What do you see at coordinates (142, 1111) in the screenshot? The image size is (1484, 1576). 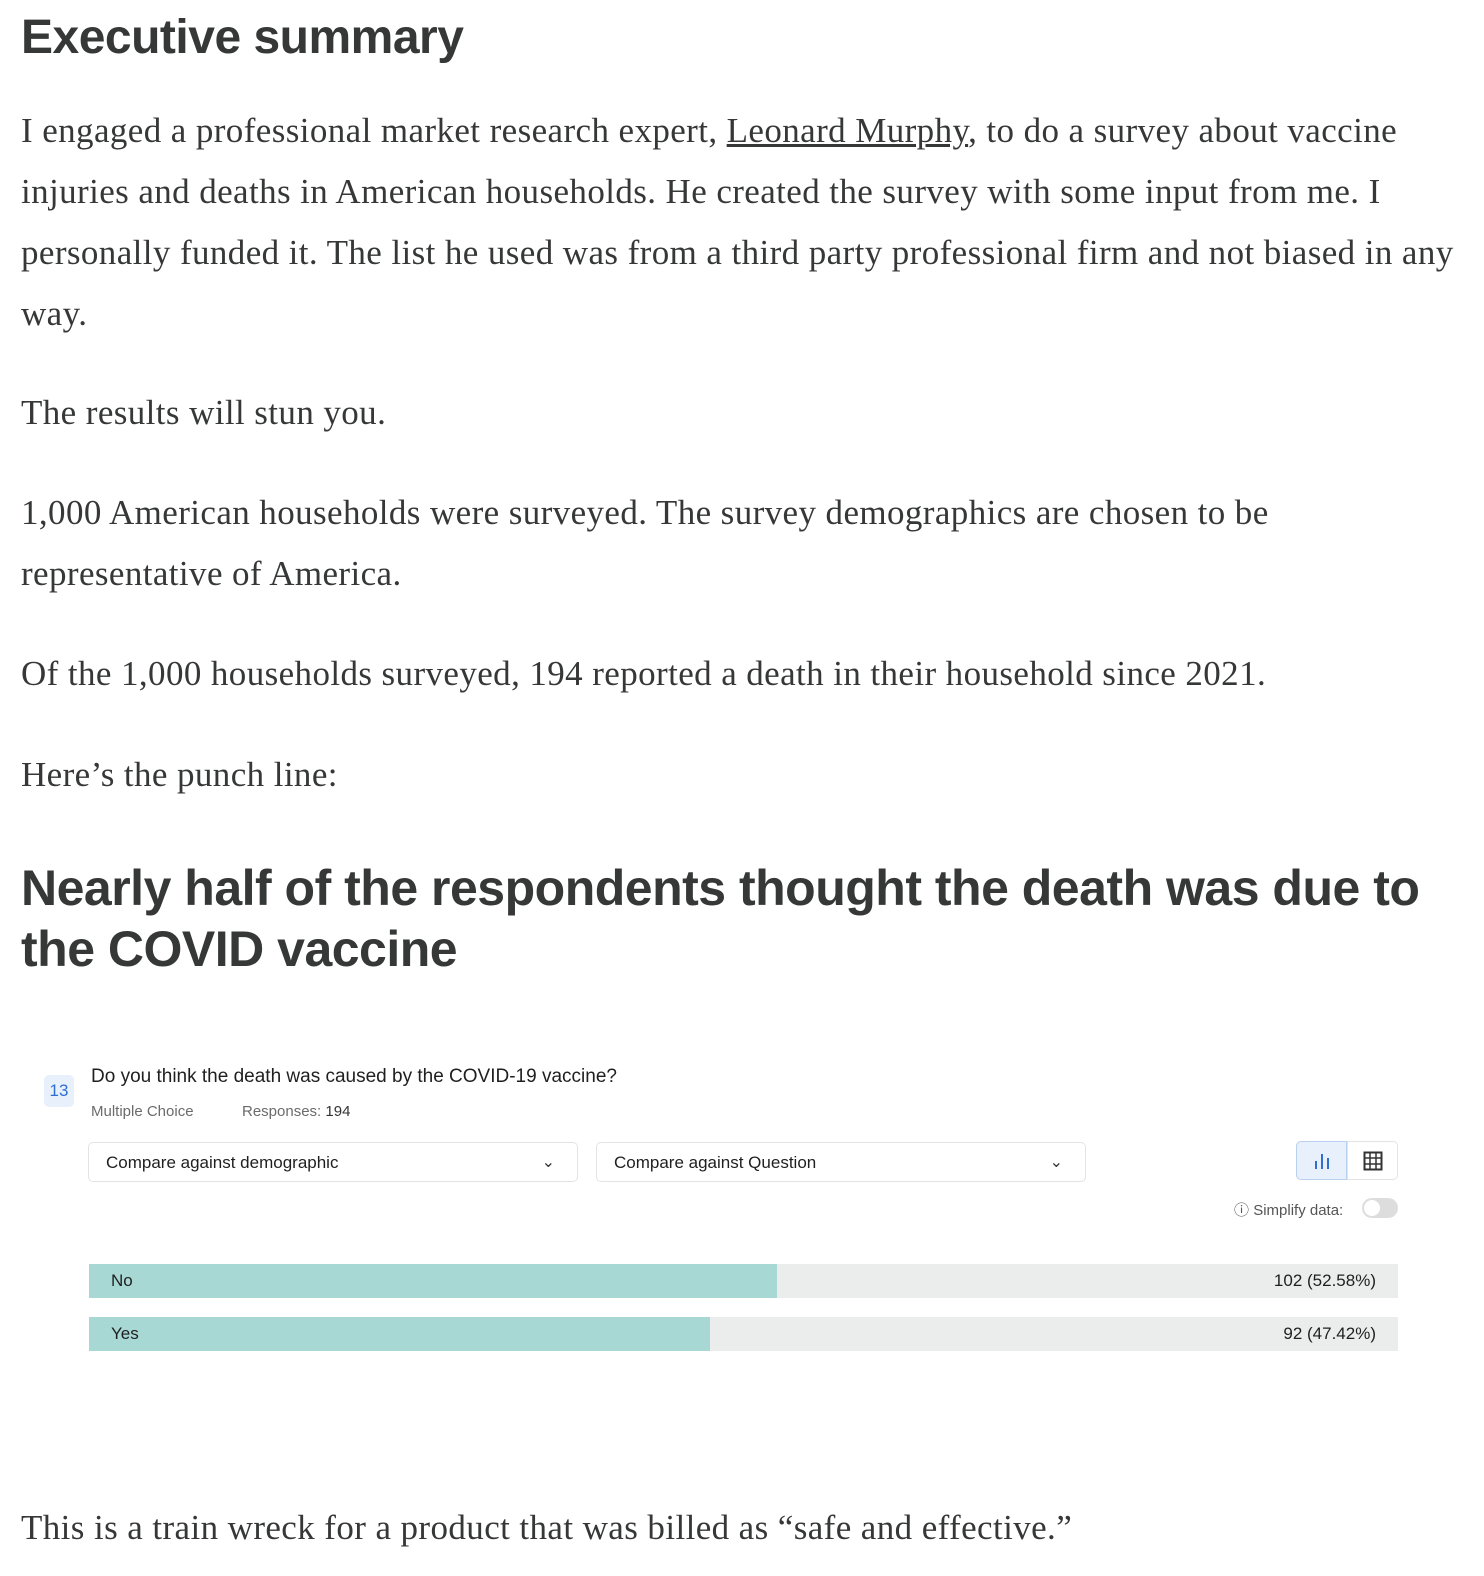 I see `question-type: Multiple Choice` at bounding box center [142, 1111].